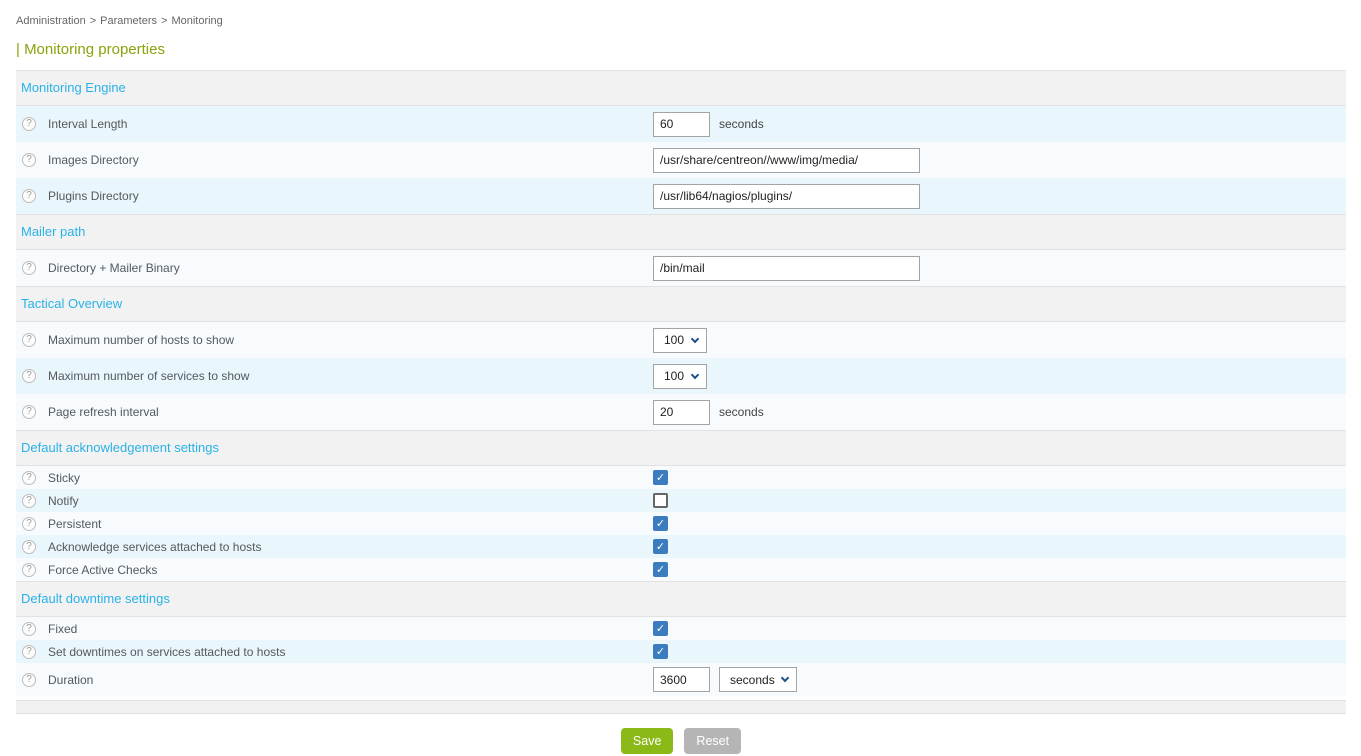 The image size is (1361, 756). What do you see at coordinates (741, 412) in the screenshot?
I see `input-suffix: seconds` at bounding box center [741, 412].